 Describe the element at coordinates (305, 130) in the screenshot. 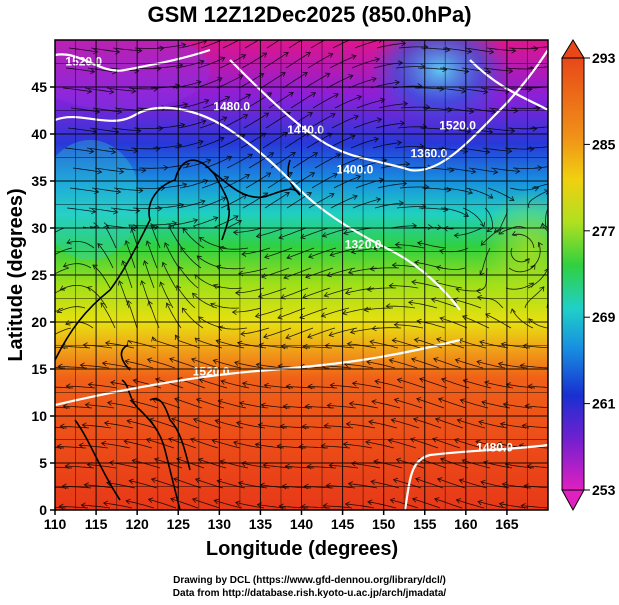

I see `contour-label: 1440.0` at that location.